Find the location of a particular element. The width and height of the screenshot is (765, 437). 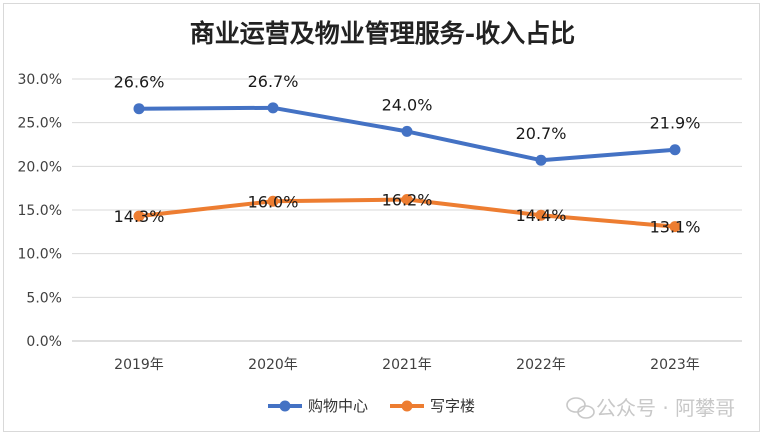

y-tick-label: 15.0% is located at coordinates (40, 211).